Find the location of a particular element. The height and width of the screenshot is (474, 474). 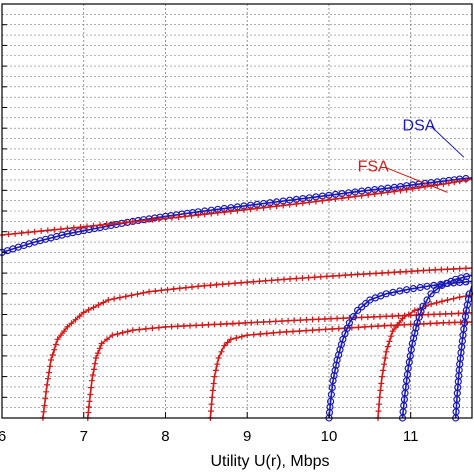

annotation-label-dsa: DSA is located at coordinates (419, 125).